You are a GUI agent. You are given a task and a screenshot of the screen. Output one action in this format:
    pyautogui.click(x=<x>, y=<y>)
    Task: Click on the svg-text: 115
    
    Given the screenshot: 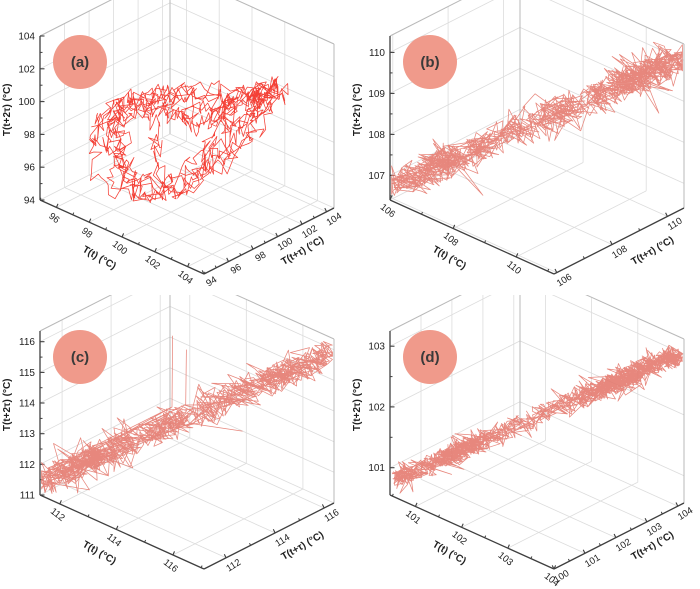 What is the action you would take?
    pyautogui.click(x=27, y=373)
    